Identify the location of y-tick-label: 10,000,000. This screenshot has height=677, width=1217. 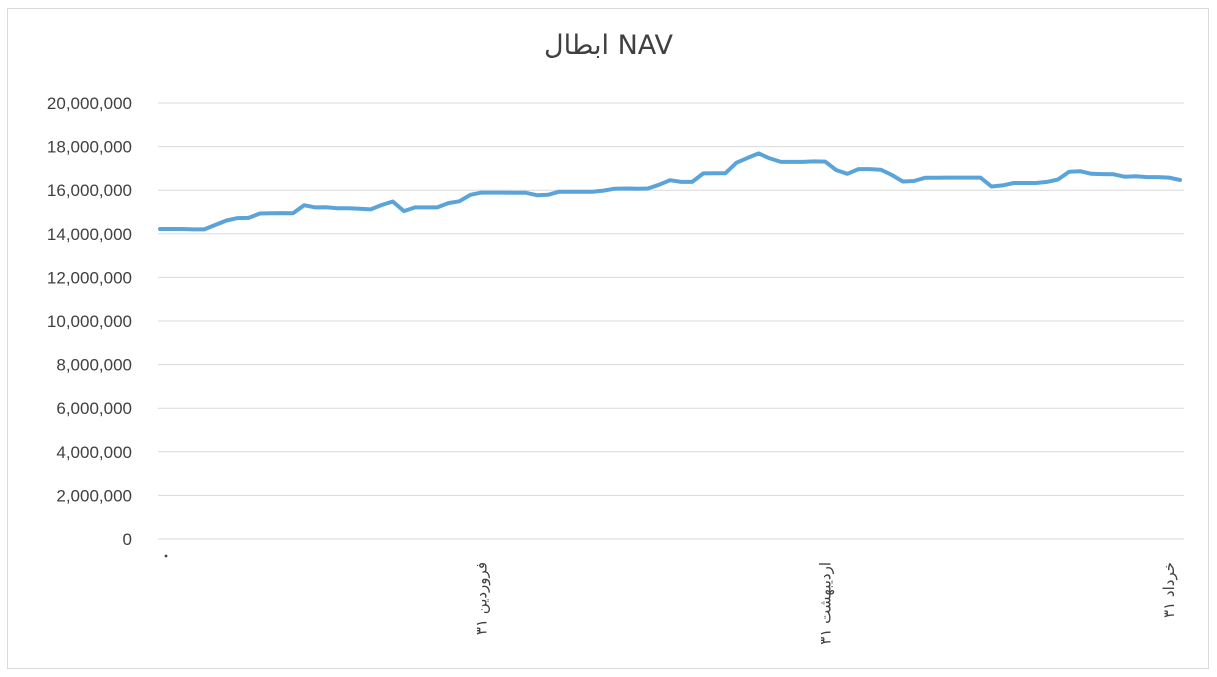
(89, 321).